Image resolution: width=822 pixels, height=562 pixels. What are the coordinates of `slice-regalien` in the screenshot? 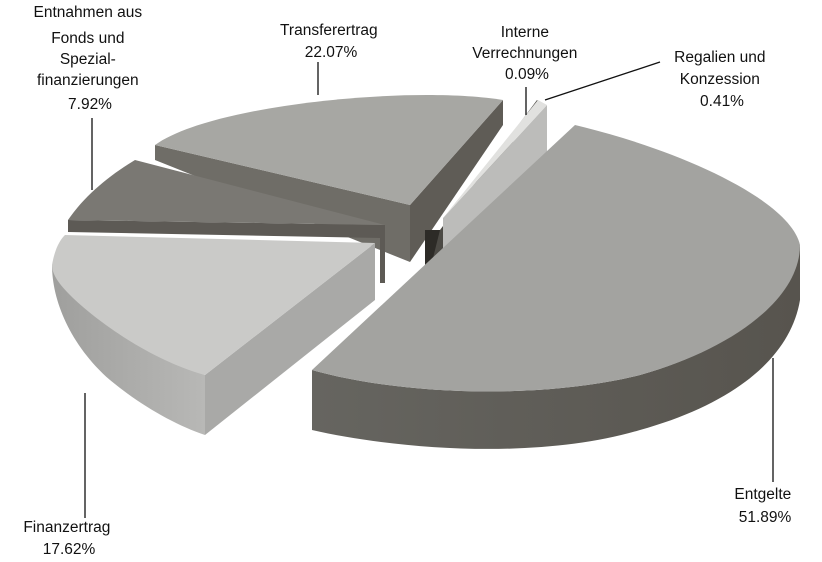 It's located at (495, 179).